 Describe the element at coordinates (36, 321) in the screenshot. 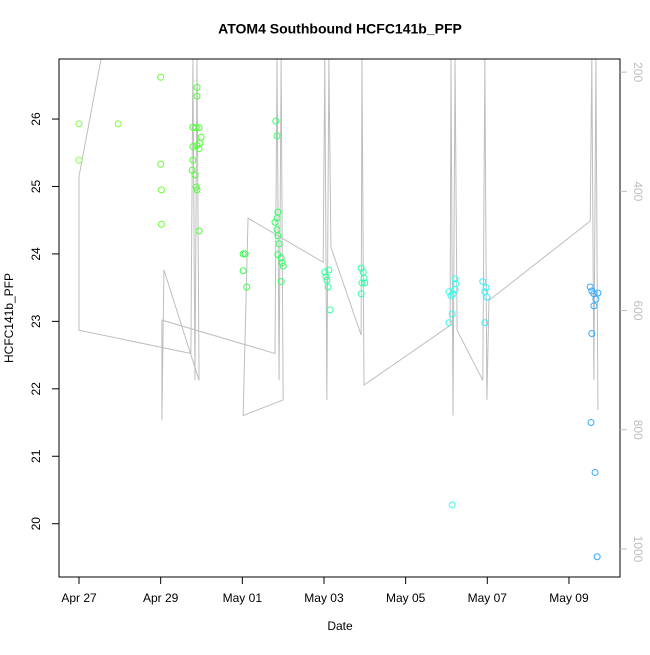

I see `y-tick-label: 23` at that location.